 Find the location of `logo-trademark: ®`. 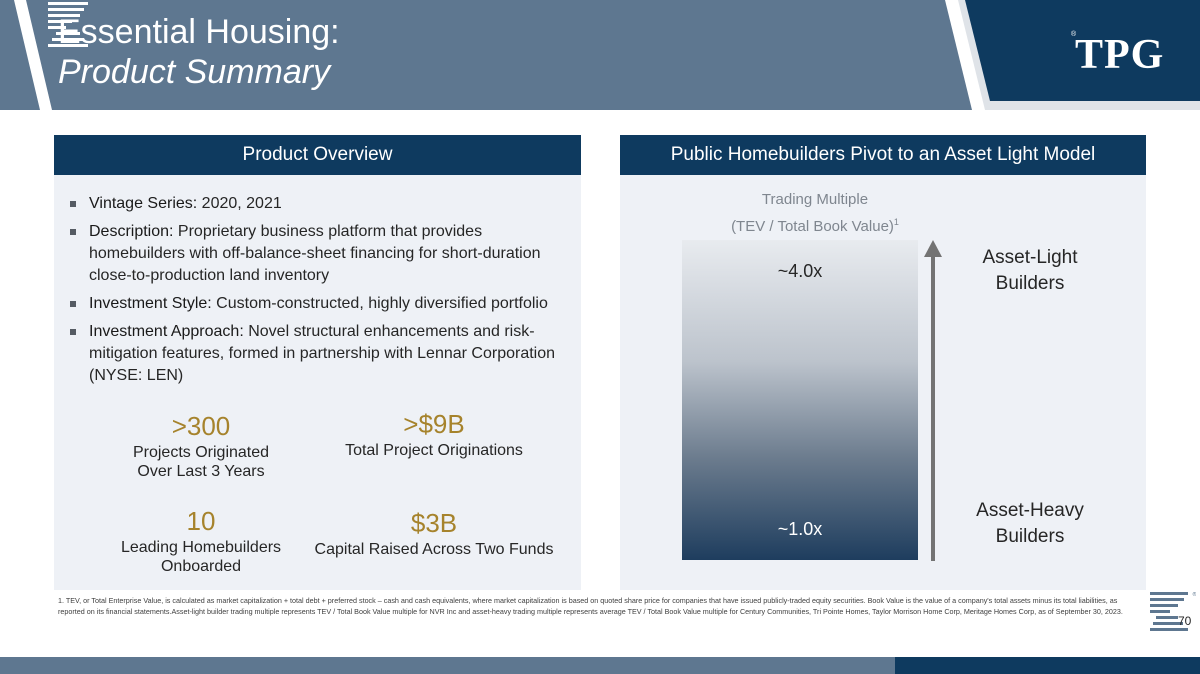

logo-trademark: ® is located at coordinates (1074, 34).